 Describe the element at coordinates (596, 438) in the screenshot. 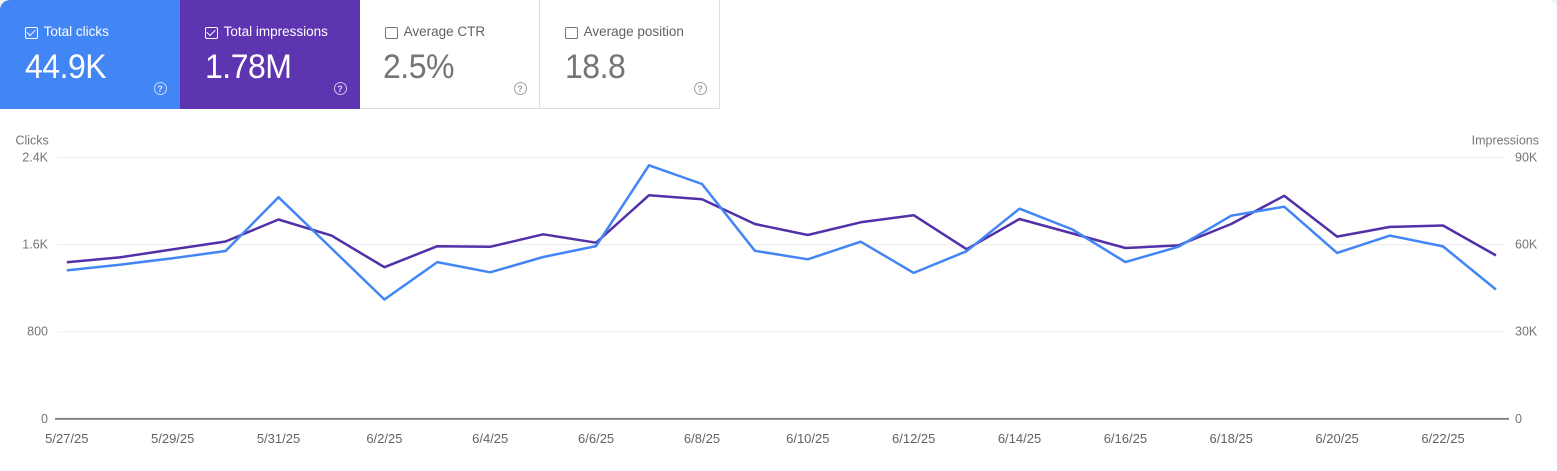

I see `svg-text: 6/6/25` at that location.